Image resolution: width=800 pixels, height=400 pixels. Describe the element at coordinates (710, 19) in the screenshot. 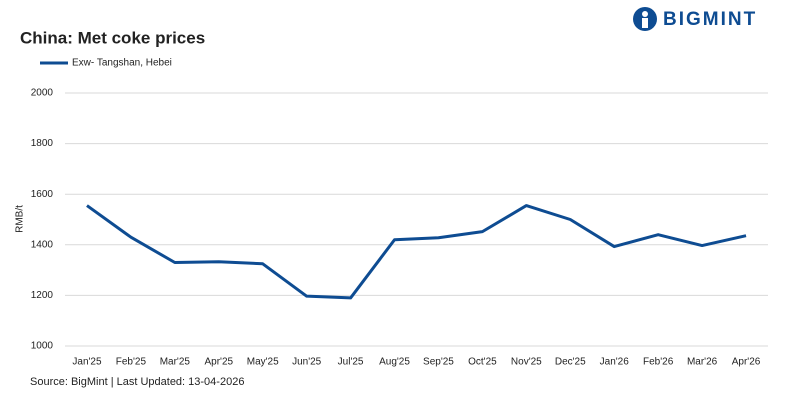

I see `logo-text: BIGMINT` at that location.